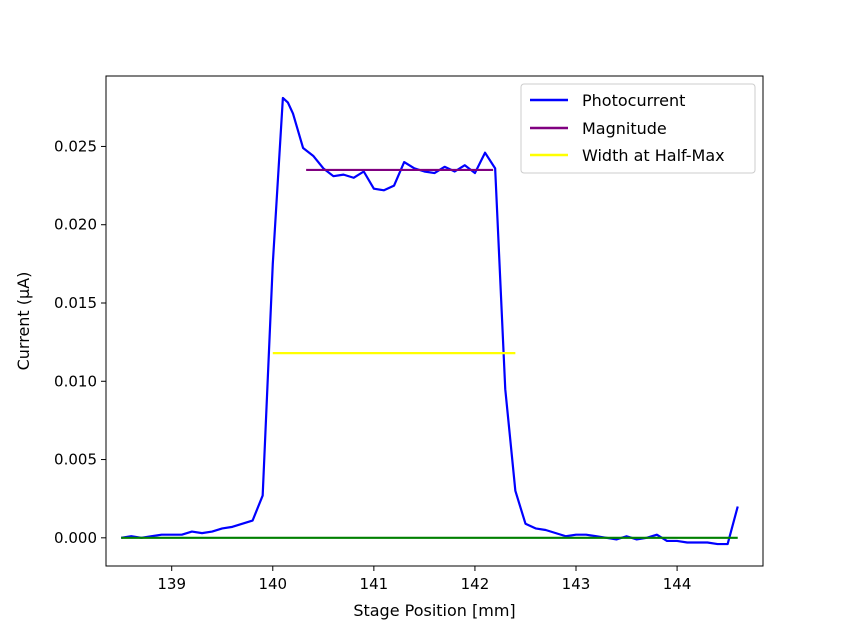  I want to click on legend: Photocurrent Magnitude Width at Half-Max, so click(638, 128).